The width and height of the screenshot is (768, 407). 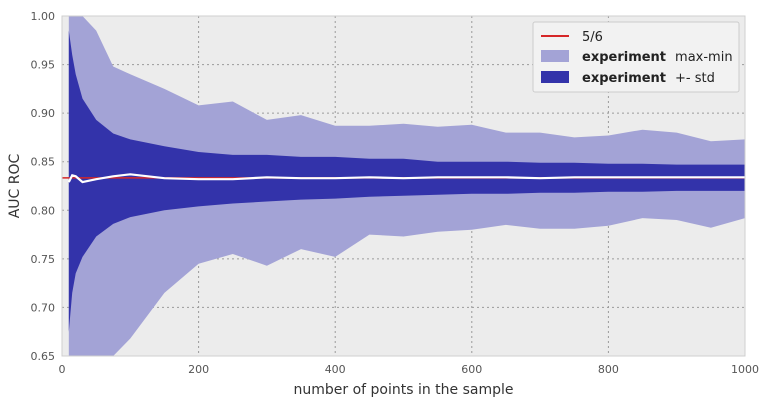 I want to click on legend: 5/6 experiment max-min experiment +- std, so click(x=636, y=57).